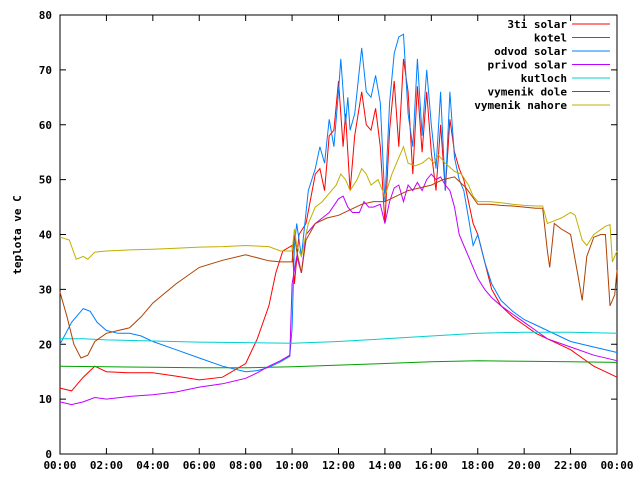 Image resolution: width=640 pixels, height=480 pixels. I want to click on legend-label: kotel, so click(550, 38).